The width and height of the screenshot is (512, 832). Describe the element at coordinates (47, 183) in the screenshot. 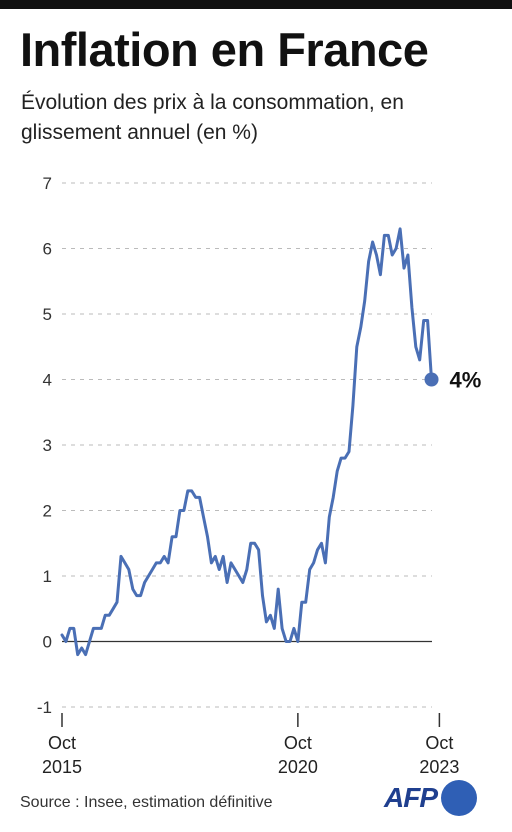

I see `y-tick-label: 7` at that location.